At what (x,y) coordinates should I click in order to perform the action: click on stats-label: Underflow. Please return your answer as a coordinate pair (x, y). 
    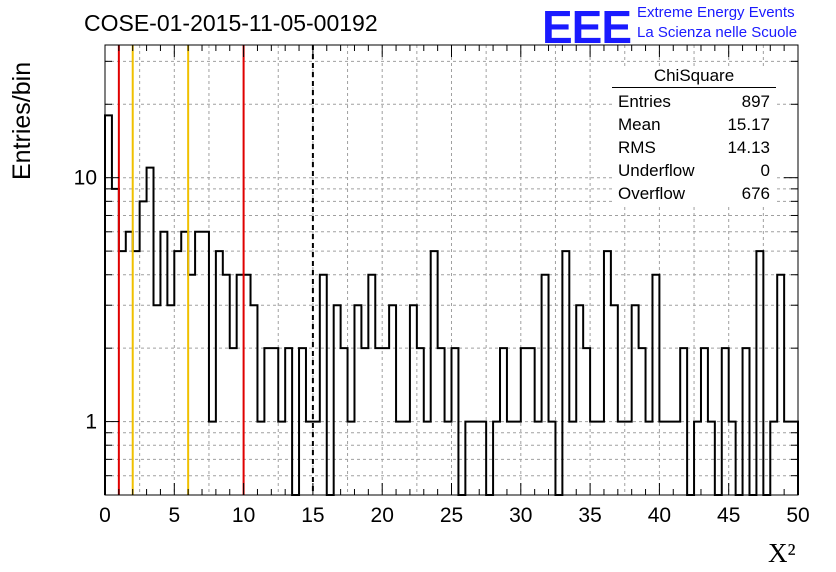
    Looking at the image, I should click on (656, 170).